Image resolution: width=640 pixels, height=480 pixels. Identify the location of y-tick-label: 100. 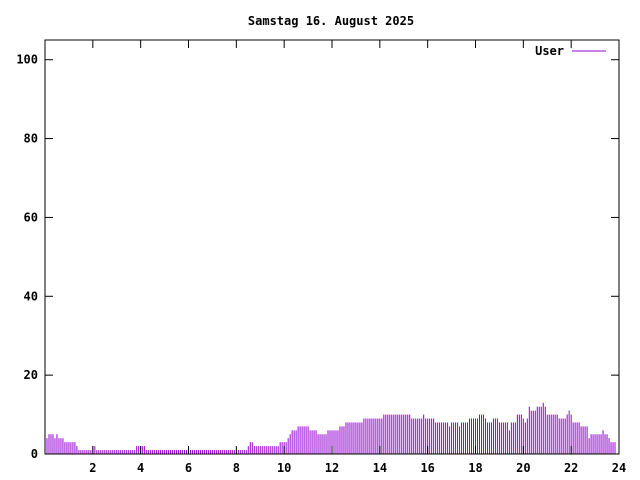
(27, 60).